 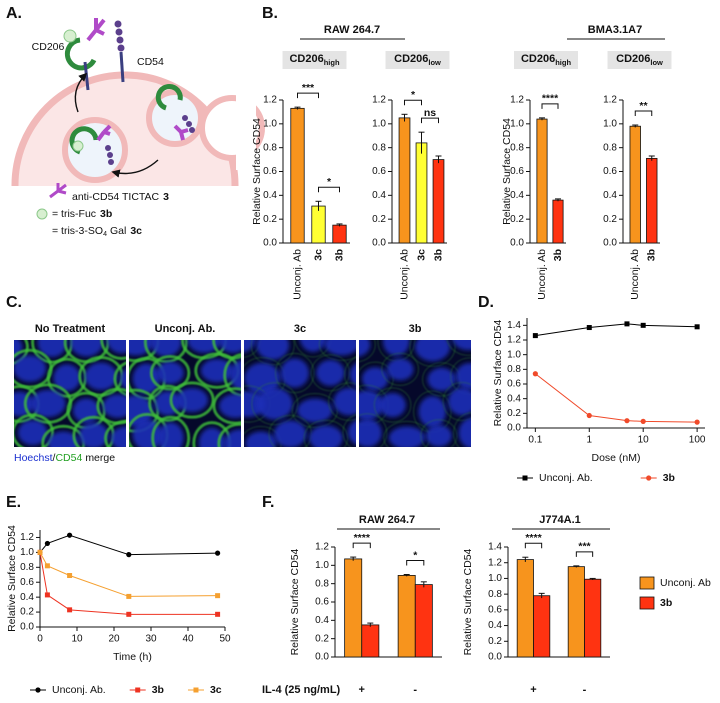 I want to click on image-title: Unconj. Ab., so click(x=185, y=329).